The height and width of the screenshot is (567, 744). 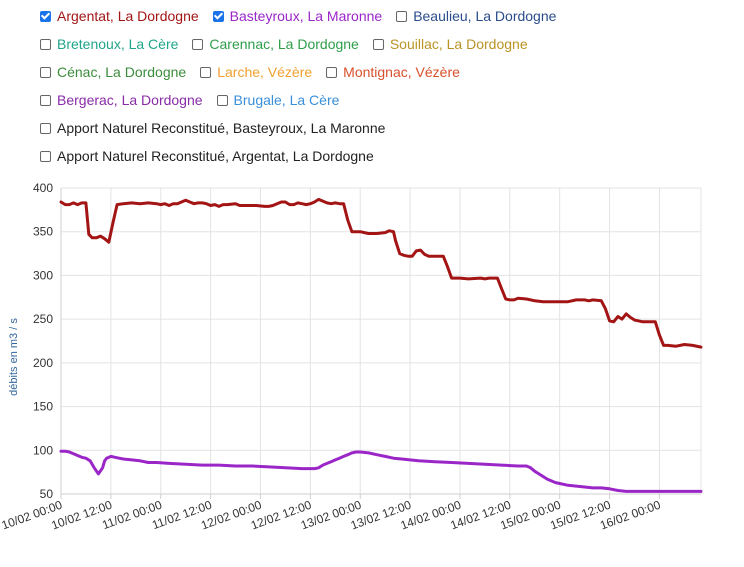 I want to click on y-tick-label: 400, so click(x=43, y=188).